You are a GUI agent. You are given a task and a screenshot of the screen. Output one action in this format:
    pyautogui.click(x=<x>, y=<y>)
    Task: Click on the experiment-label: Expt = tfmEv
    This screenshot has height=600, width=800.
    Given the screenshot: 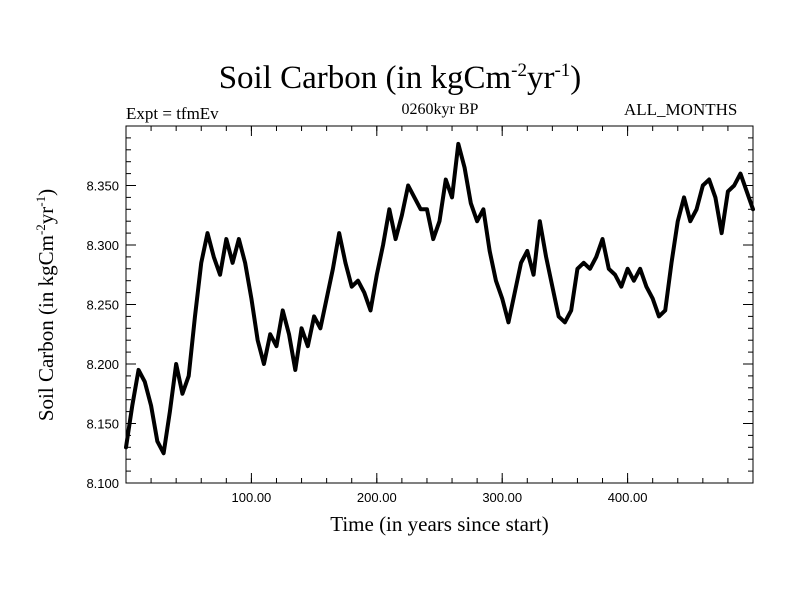 What is the action you would take?
    pyautogui.click(x=172, y=113)
    